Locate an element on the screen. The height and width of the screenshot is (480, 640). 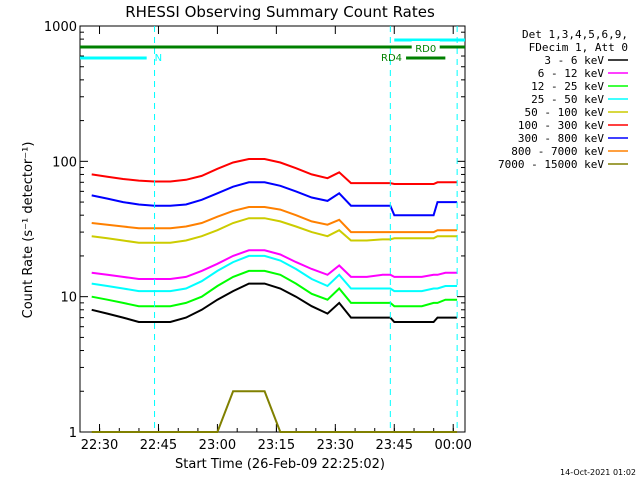
y-tick-label: 100 is located at coordinates (64, 162).